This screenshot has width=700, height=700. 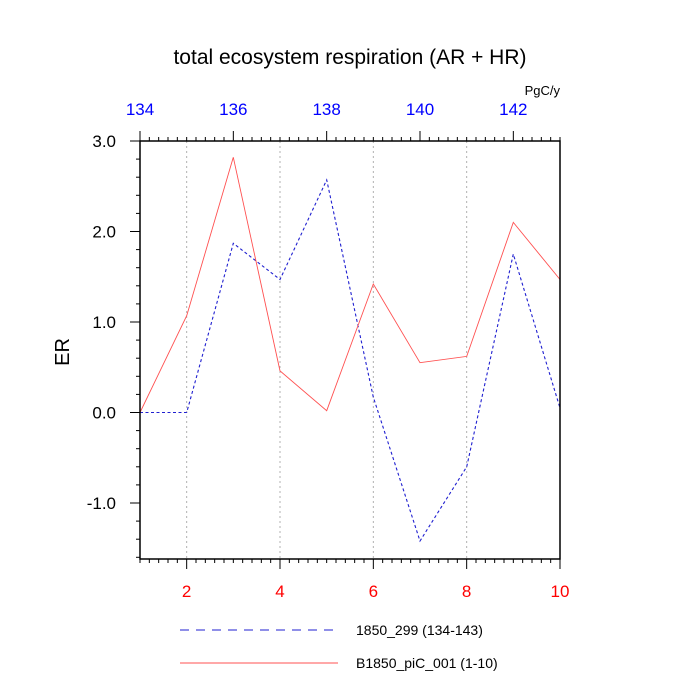 What do you see at coordinates (104, 141) in the screenshot?
I see `y-tick-label: 3.0` at bounding box center [104, 141].